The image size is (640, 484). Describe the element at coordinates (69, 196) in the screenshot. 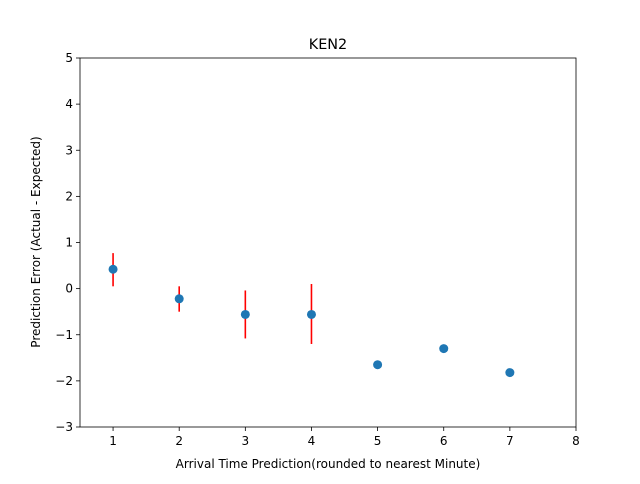

I see `y-tick-label: 2` at that location.